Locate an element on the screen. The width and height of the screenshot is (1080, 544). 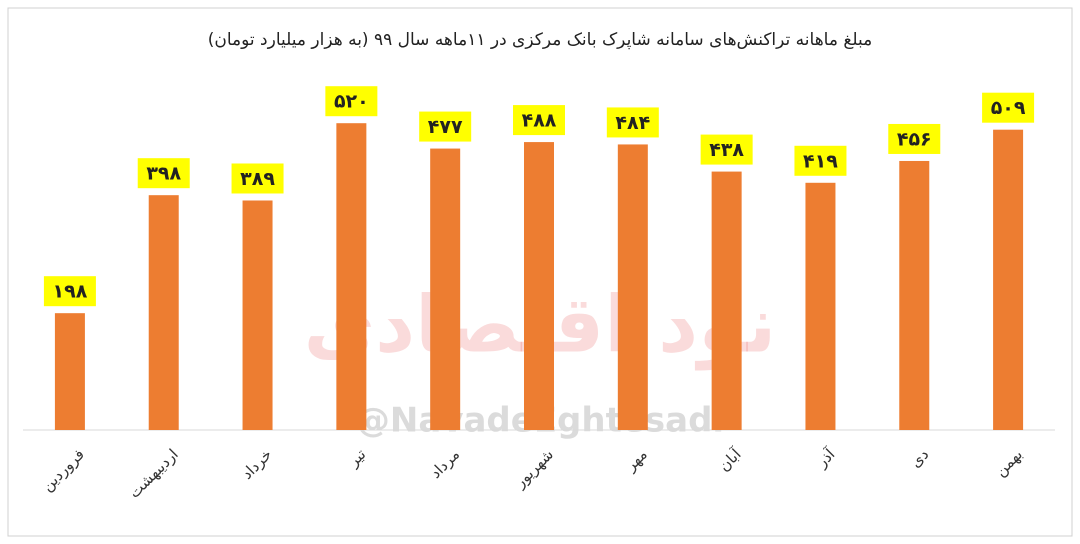
value-label: ۴۸۸ is located at coordinates (539, 121).